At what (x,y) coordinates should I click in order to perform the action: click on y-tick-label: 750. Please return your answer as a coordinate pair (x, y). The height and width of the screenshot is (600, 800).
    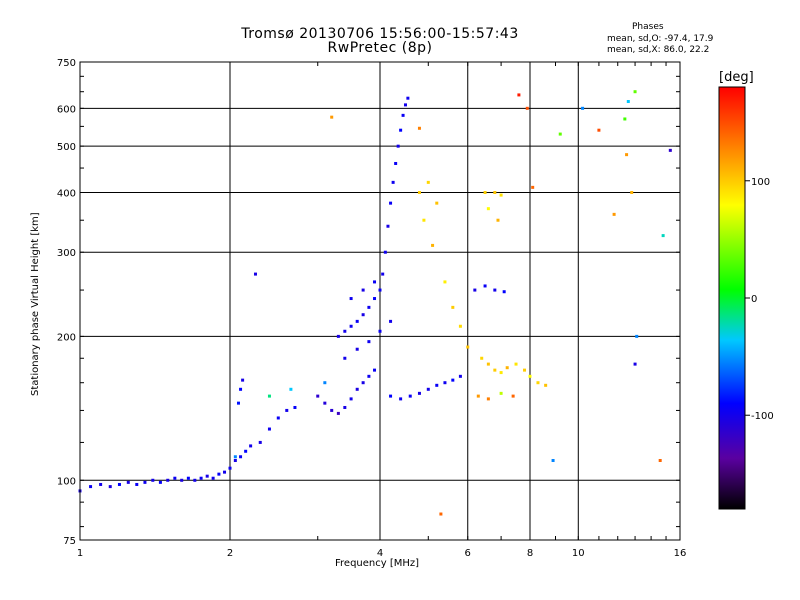
    Looking at the image, I should click on (66, 63).